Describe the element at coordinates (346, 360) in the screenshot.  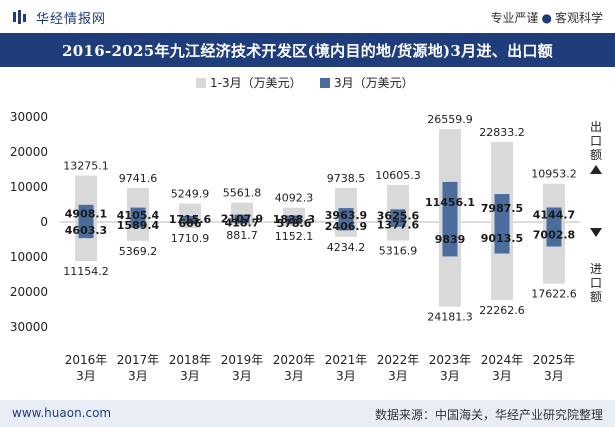
I see `category-label-year: 2021年` at that location.